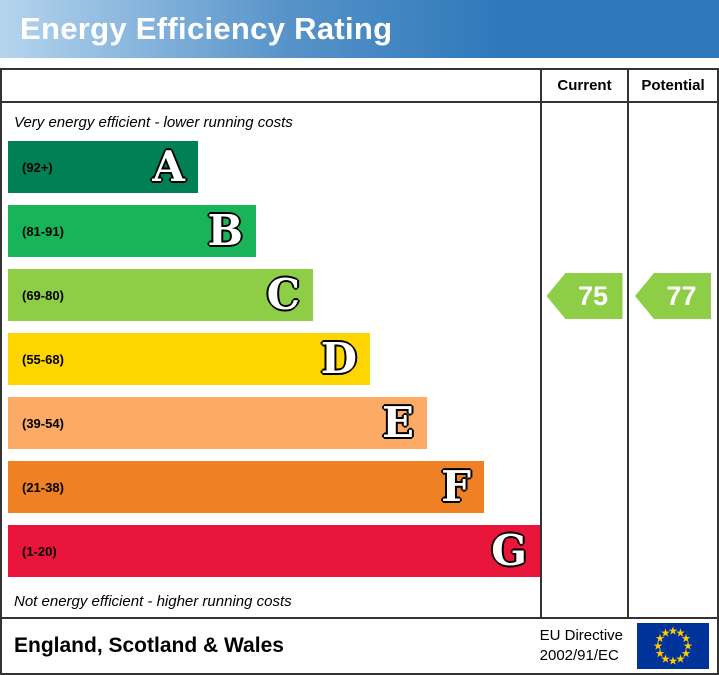 The width and height of the screenshot is (719, 675). Describe the element at coordinates (397, 422) in the screenshot. I see `band-e-letter: E` at that location.